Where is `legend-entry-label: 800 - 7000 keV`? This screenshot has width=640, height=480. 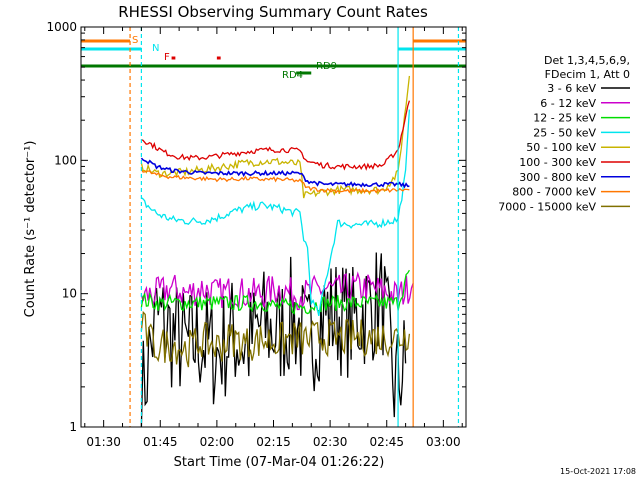 legend-entry-label: 800 - 7000 keV is located at coordinates (554, 192).